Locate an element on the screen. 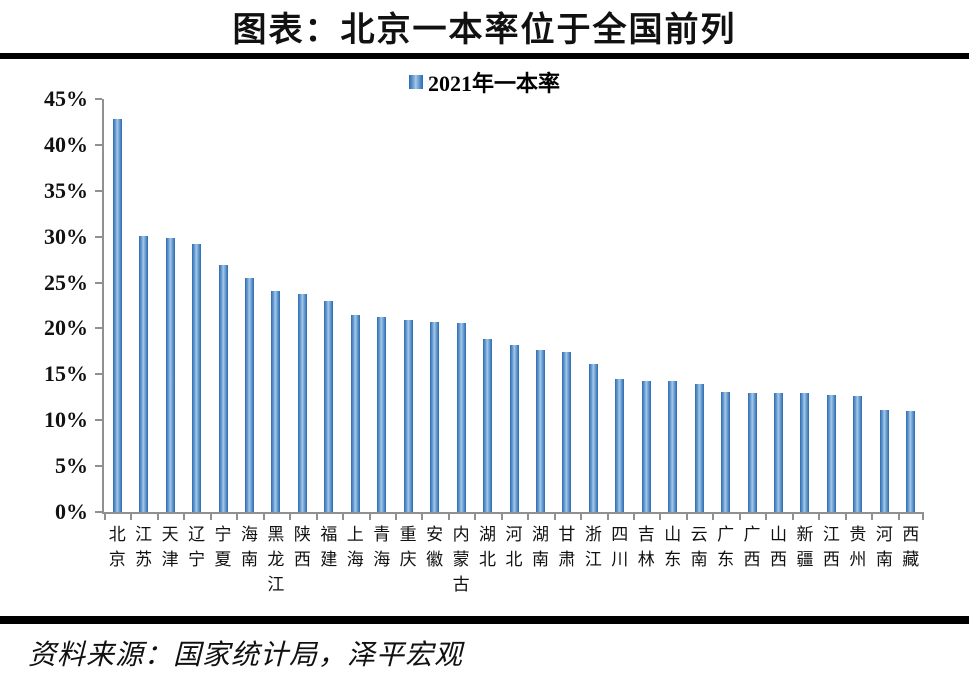  y-axis-label: 30% is located at coordinates (66, 236).